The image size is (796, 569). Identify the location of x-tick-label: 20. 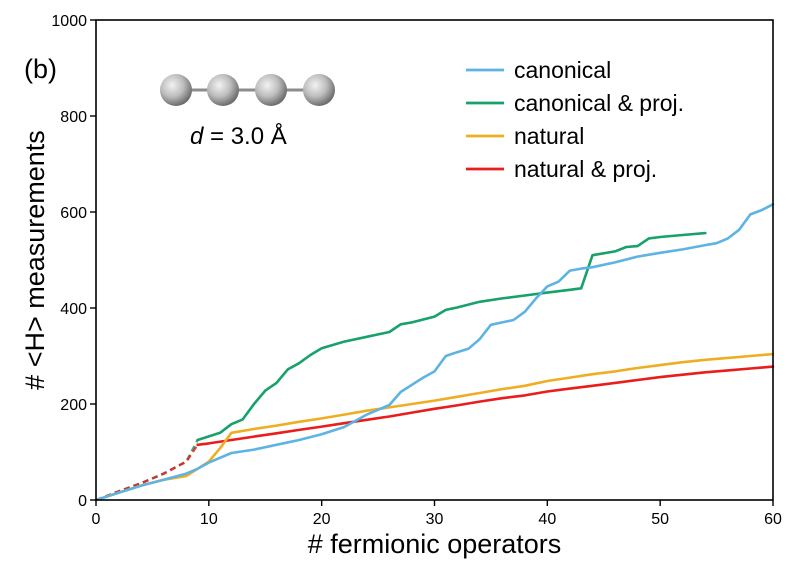
(322, 519).